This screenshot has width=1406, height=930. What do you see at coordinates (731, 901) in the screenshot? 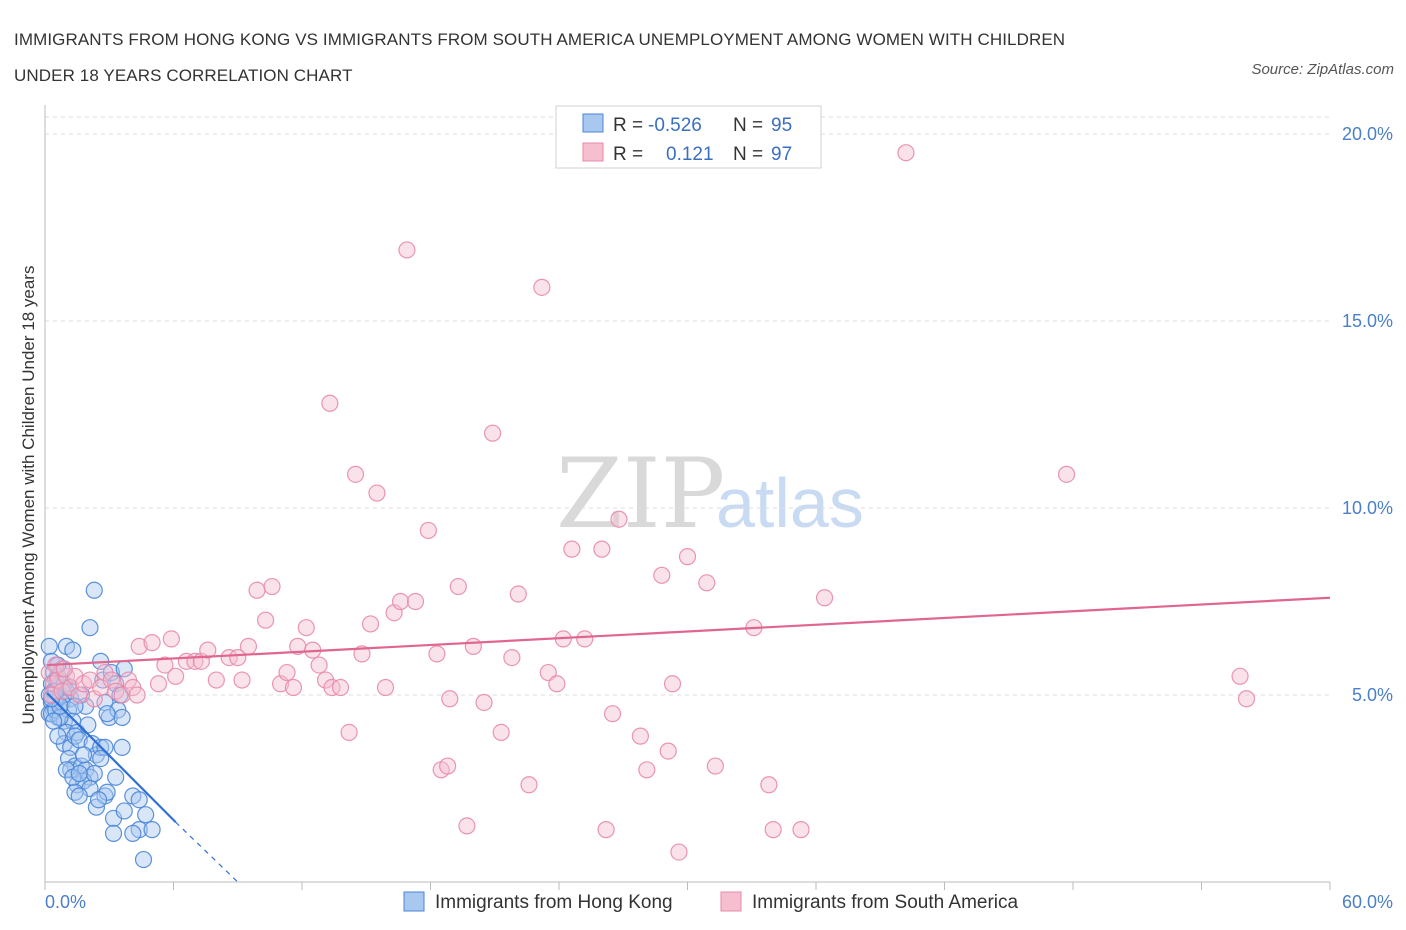
I see `bottom-legend-swatch-pink` at bounding box center [731, 901].